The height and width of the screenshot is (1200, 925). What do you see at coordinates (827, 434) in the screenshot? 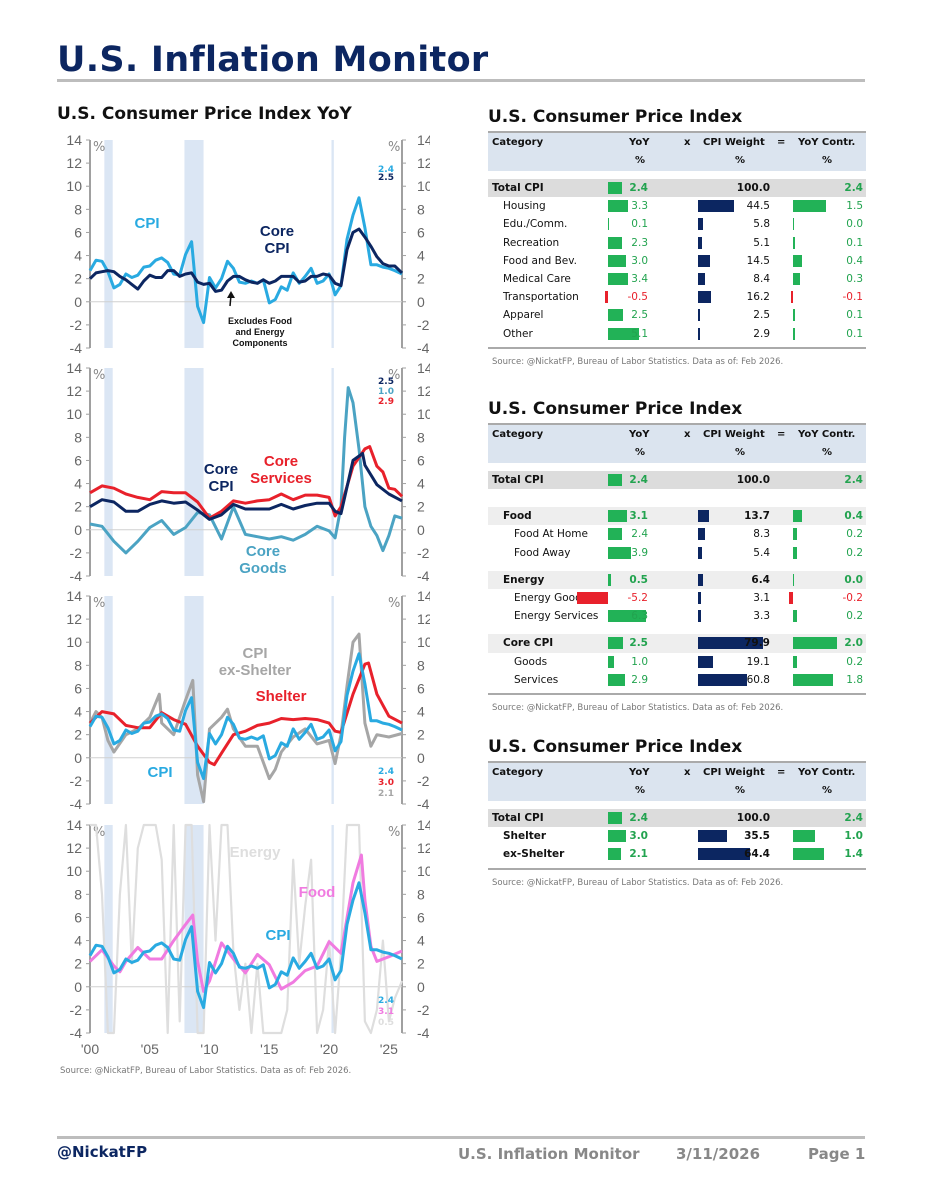
I see `header-contr: YoY Contr.` at bounding box center [827, 434].